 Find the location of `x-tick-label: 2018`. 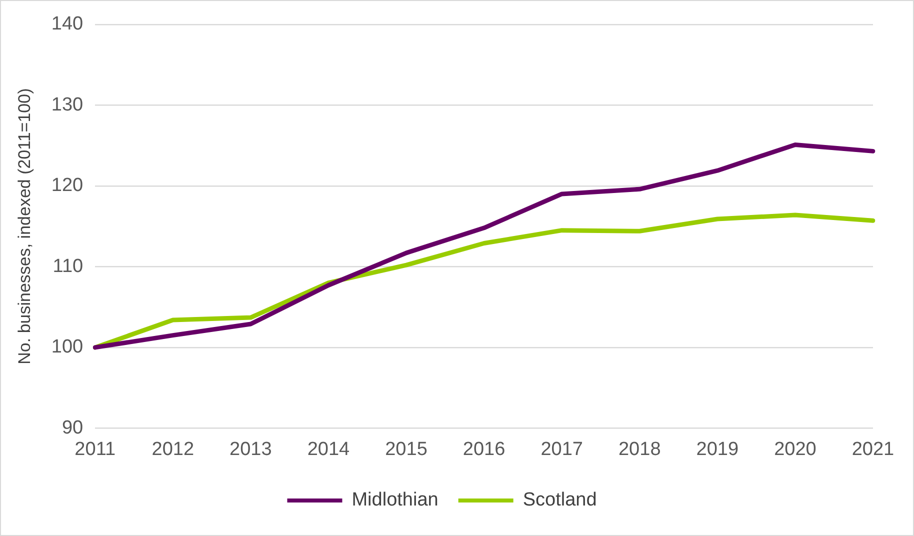

x-tick-label: 2018 is located at coordinates (639, 449).